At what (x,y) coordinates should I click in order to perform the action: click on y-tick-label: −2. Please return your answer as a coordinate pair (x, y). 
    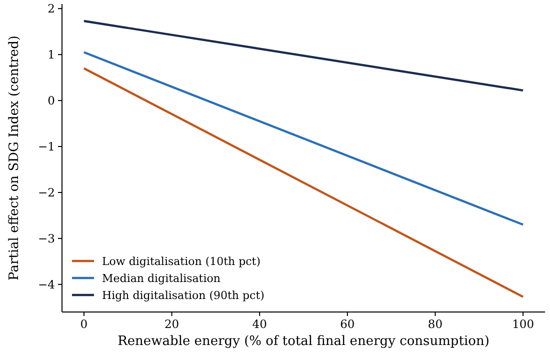
    Looking at the image, I should click on (46, 192).